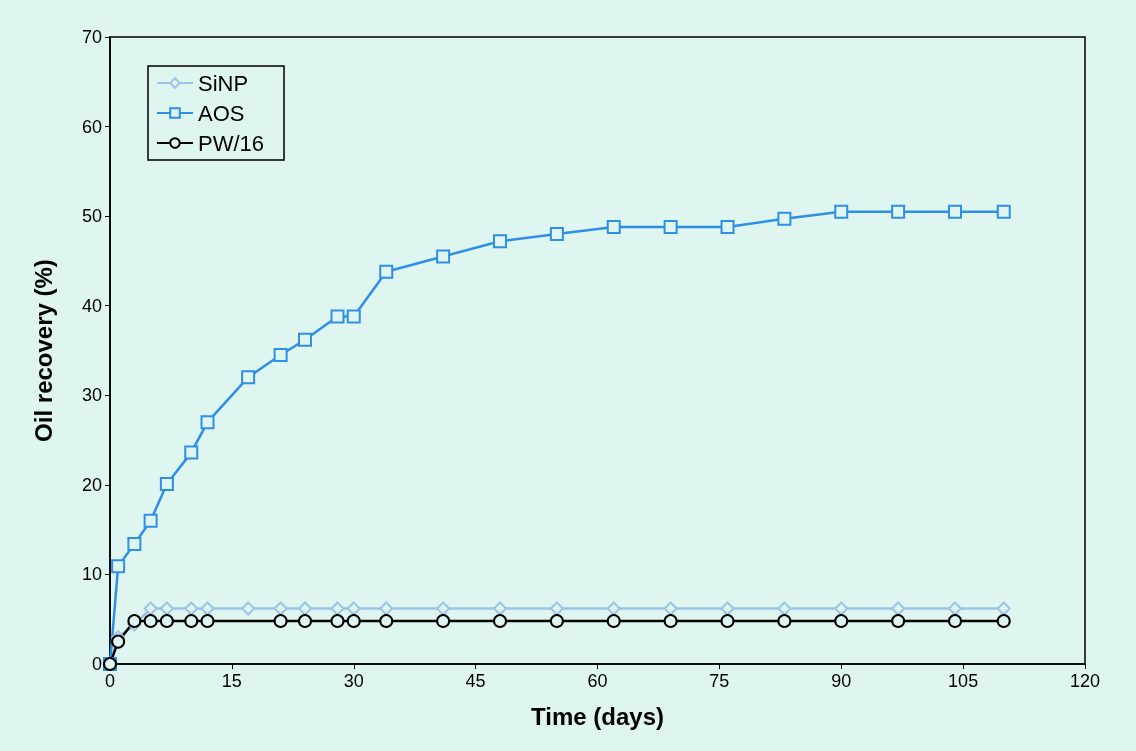  I want to click on y-tick-label: 40, so click(91, 305).